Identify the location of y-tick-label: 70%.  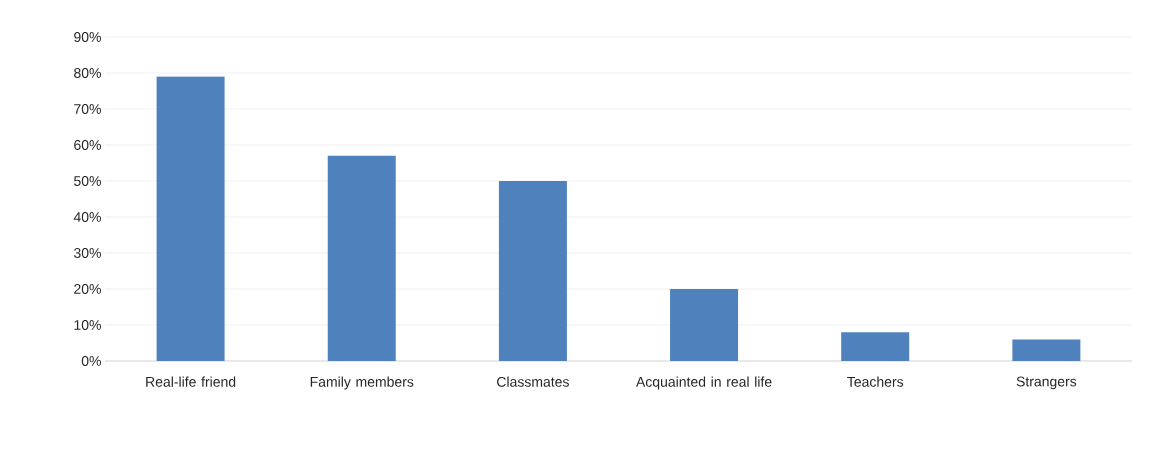
(87, 109).